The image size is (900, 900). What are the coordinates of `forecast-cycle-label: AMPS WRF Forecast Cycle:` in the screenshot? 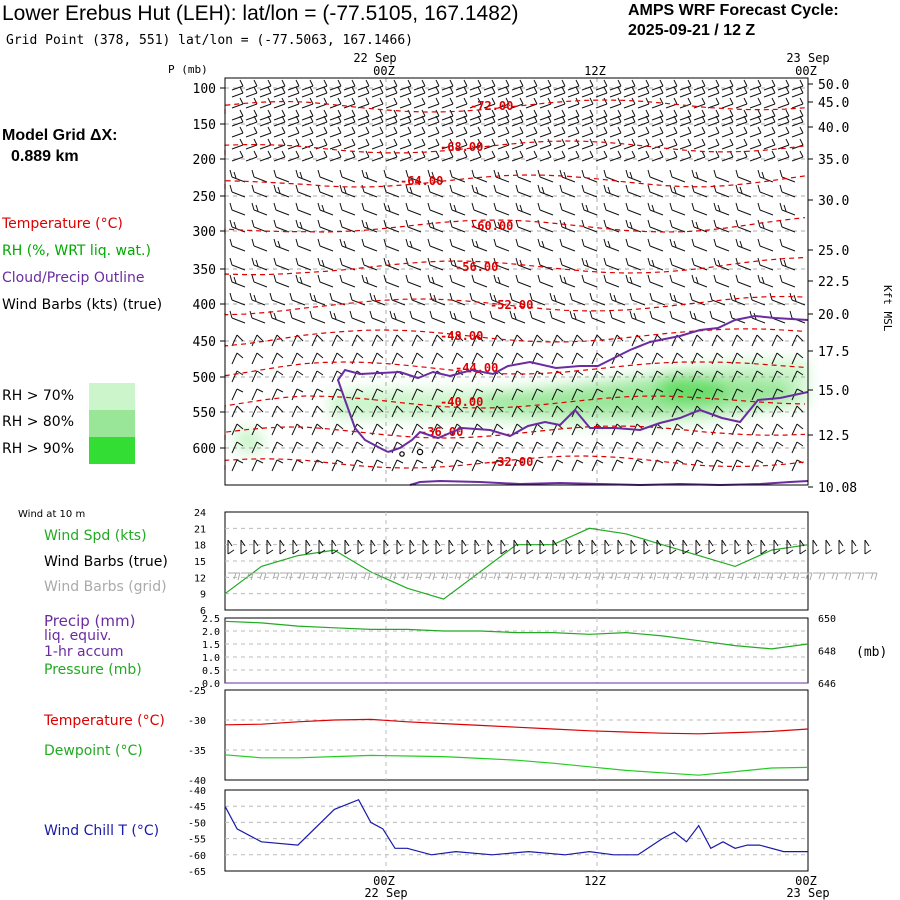 It's located at (733, 10).